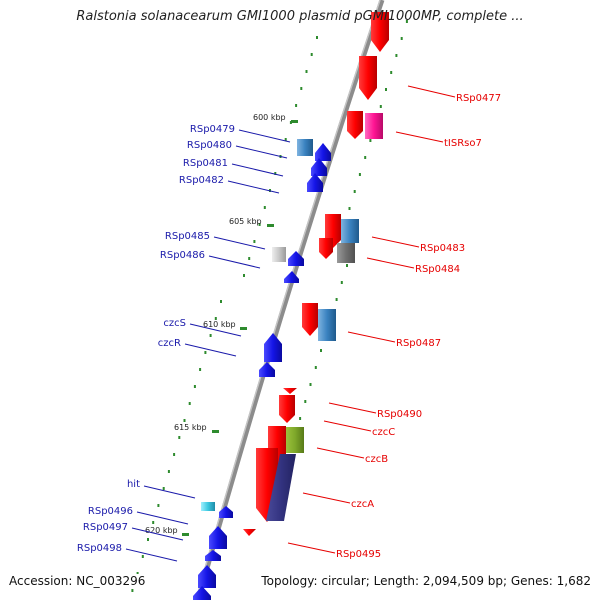 Image resolution: width=600 pixels, height=600 pixels. I want to click on gene-arrow-rsp0486, so click(291, 277).